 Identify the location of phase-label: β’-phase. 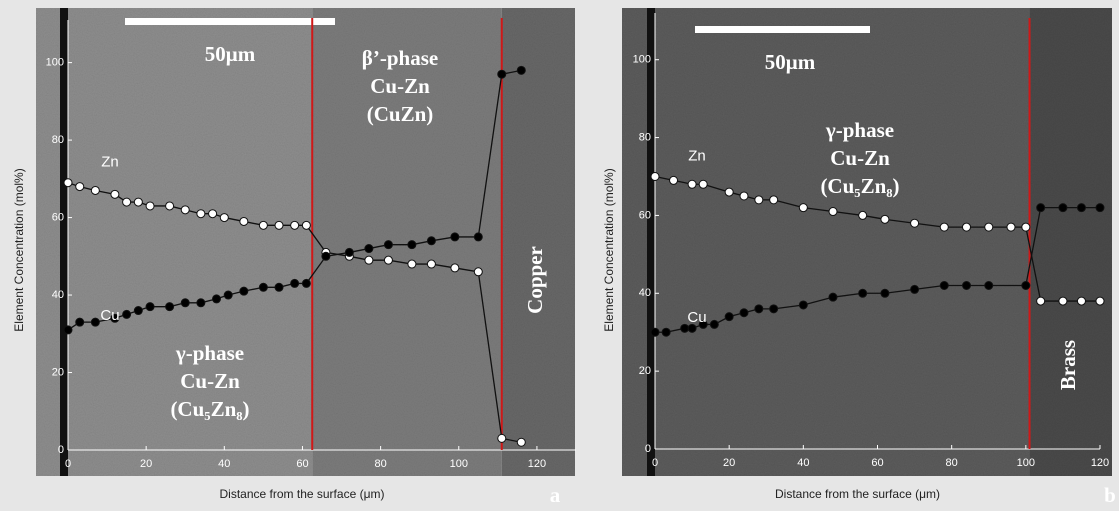
(400, 58).